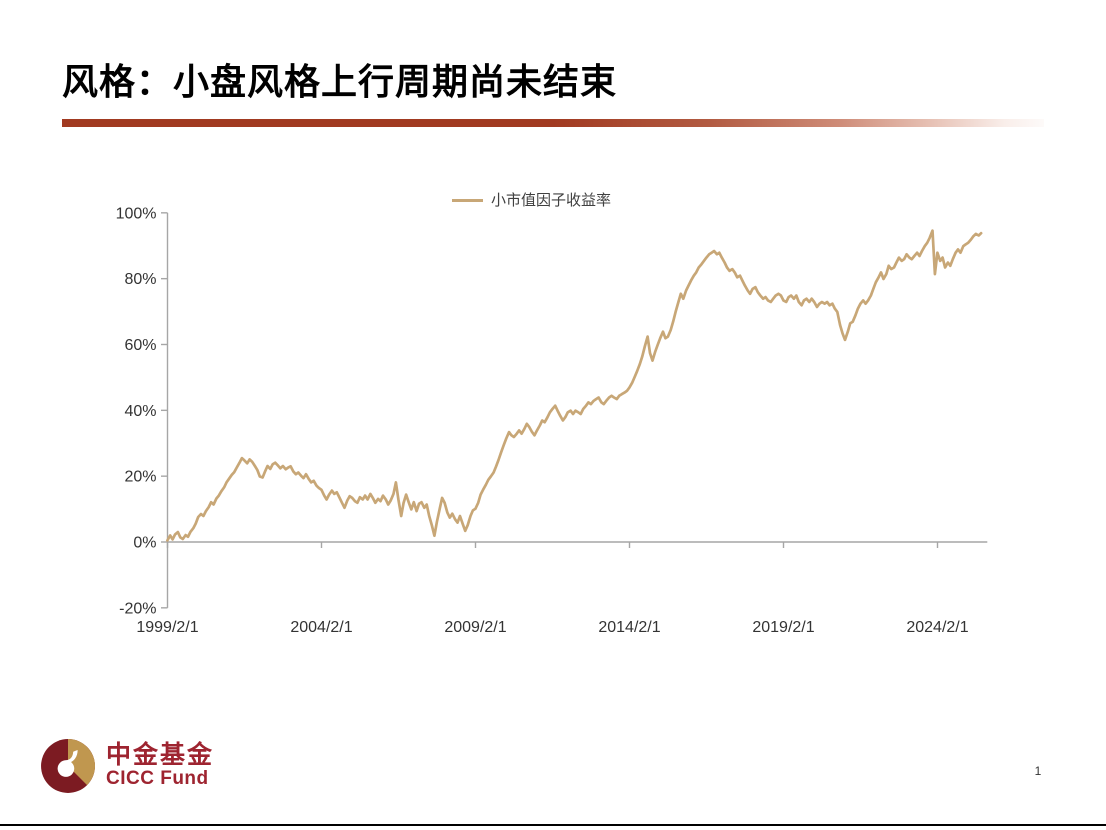 The height and width of the screenshot is (830, 1106). I want to click on x-tick-label: 2004/2/1, so click(321, 627).